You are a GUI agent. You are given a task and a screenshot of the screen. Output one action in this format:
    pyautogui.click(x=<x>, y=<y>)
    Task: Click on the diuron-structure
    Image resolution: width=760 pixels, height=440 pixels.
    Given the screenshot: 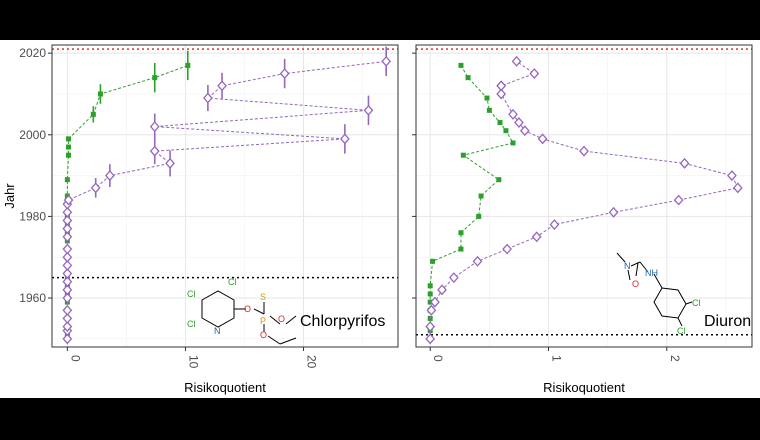 What is the action you would take?
    pyautogui.click(x=654, y=289)
    